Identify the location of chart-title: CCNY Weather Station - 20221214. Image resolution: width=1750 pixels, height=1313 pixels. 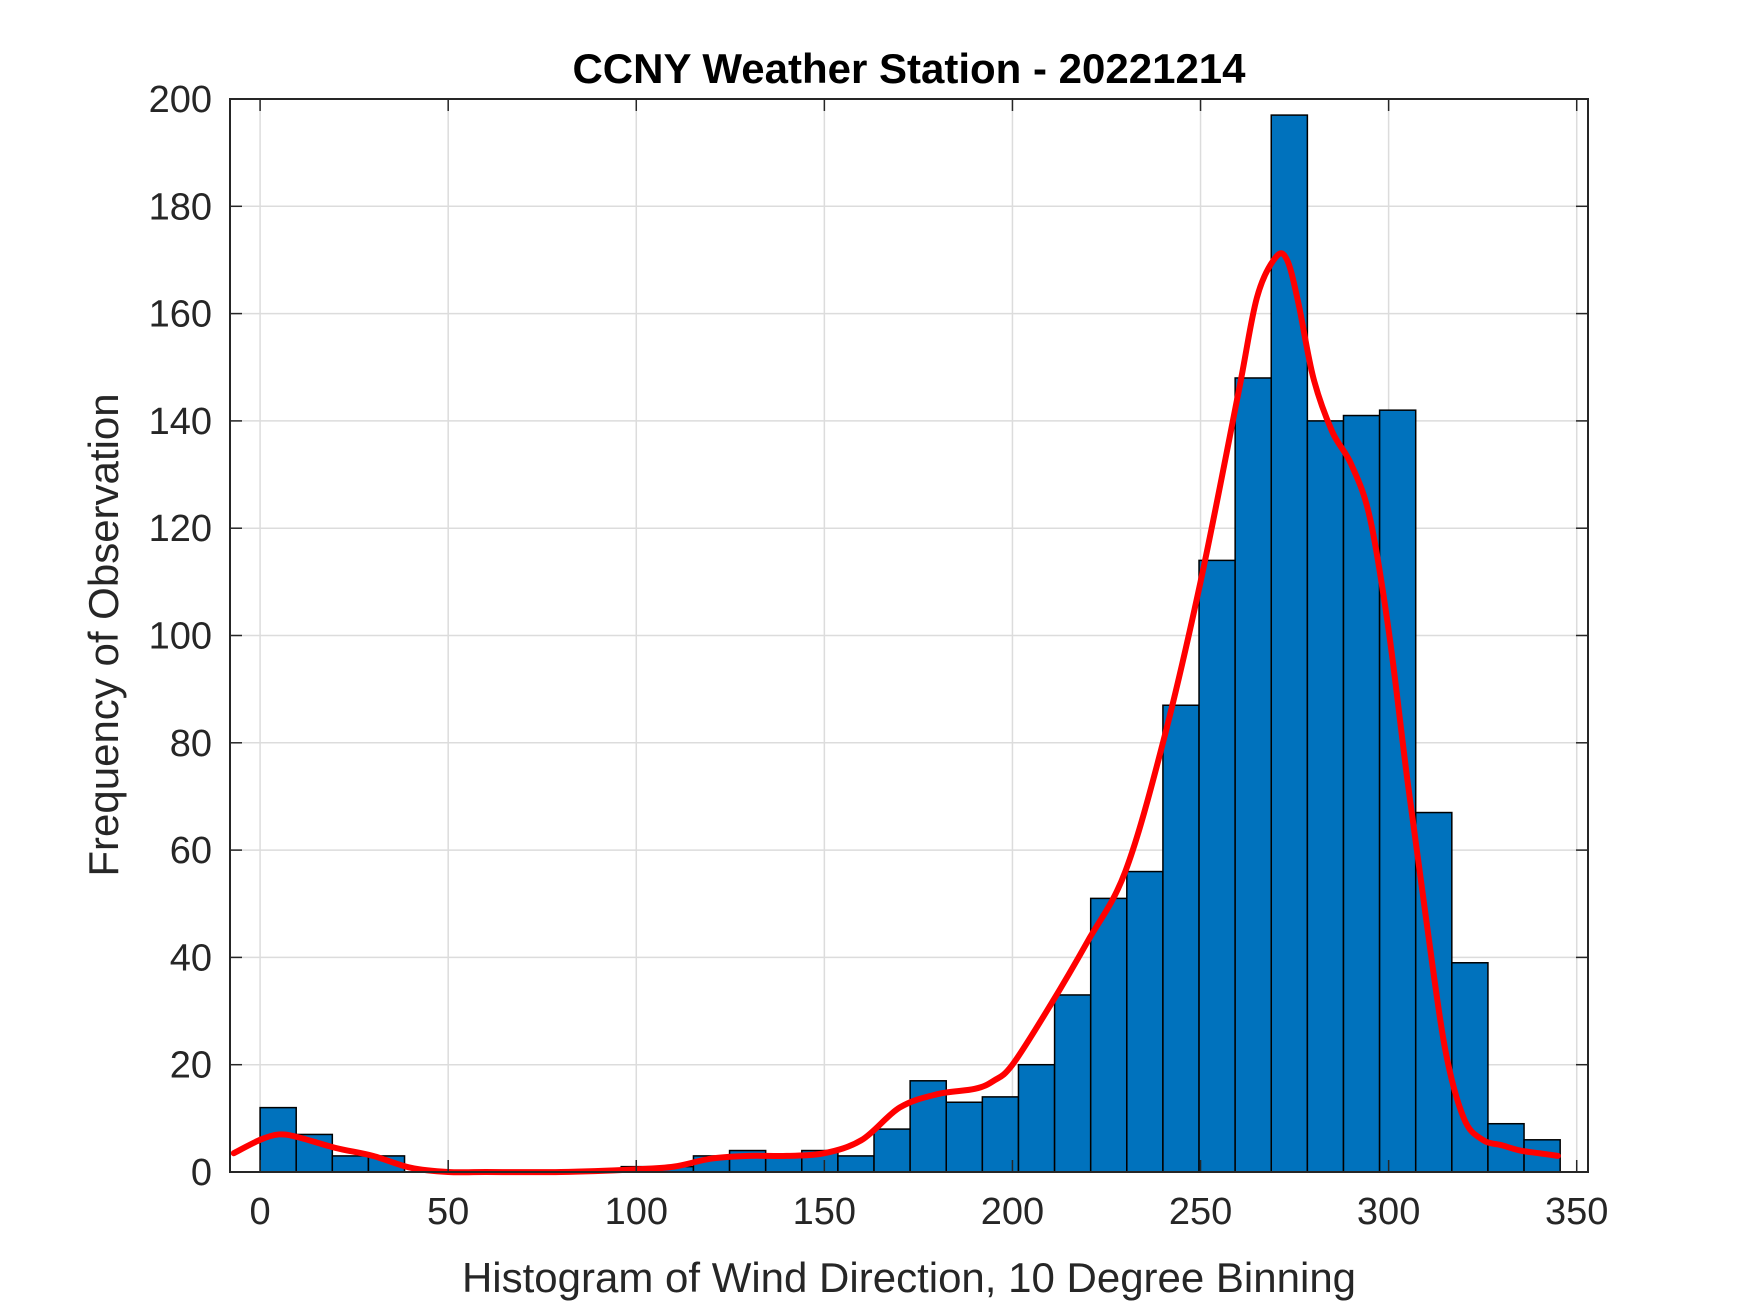
(909, 68).